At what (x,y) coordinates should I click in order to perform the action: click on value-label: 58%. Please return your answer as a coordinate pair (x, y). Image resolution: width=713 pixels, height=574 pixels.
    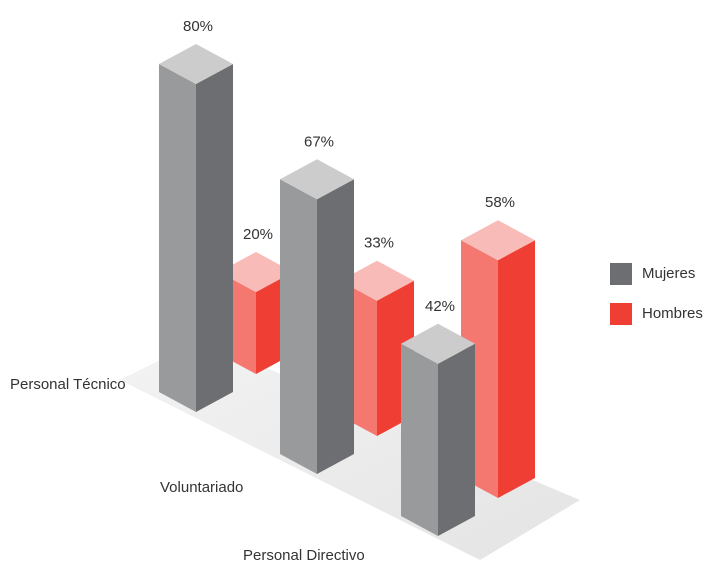
    Looking at the image, I should click on (500, 202).